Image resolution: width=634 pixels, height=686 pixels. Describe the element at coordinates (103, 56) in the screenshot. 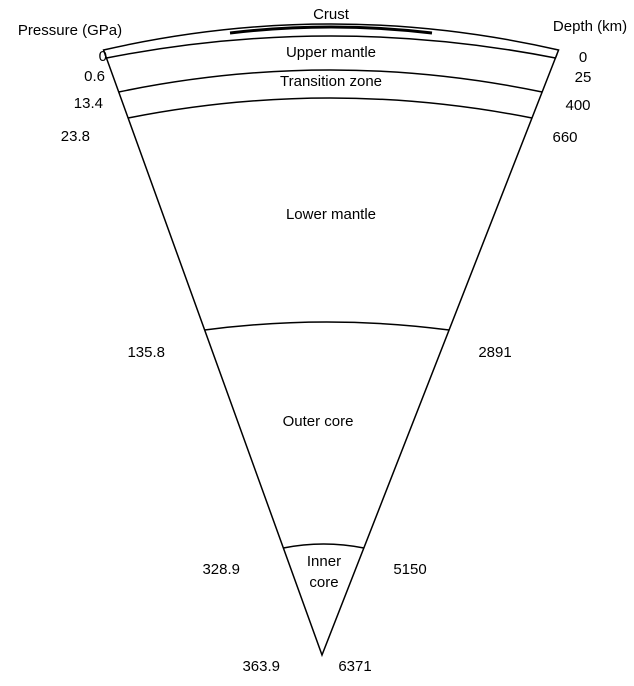

I see `pressure-label: 0` at that location.